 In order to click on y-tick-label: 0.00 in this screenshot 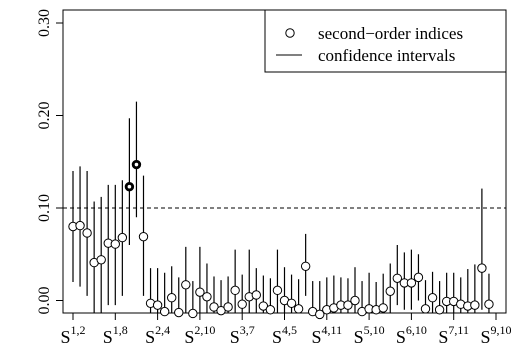, I will do `click(44, 301)`.